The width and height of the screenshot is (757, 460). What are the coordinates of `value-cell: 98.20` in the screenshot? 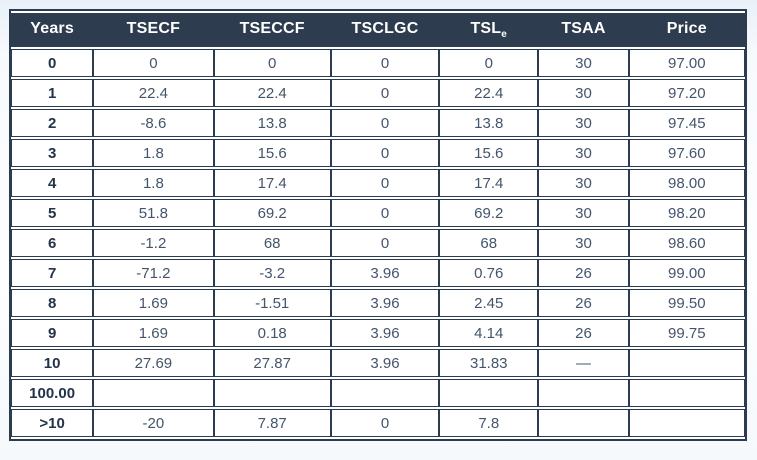 It's located at (686, 213).